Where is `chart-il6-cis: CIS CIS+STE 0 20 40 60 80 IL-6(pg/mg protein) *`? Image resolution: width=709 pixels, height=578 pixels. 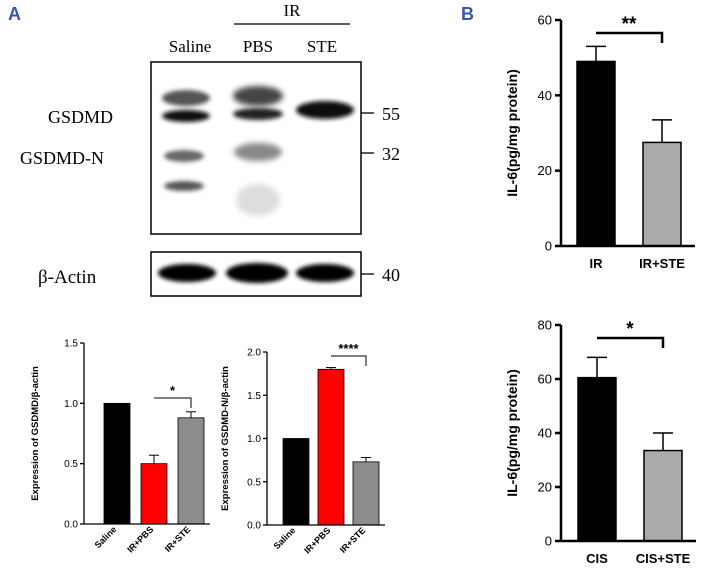 chart-il6-cis: CIS CIS+STE 0 20 40 60 80 IL-6(pg/mg protein) * is located at coordinates (600, 442).